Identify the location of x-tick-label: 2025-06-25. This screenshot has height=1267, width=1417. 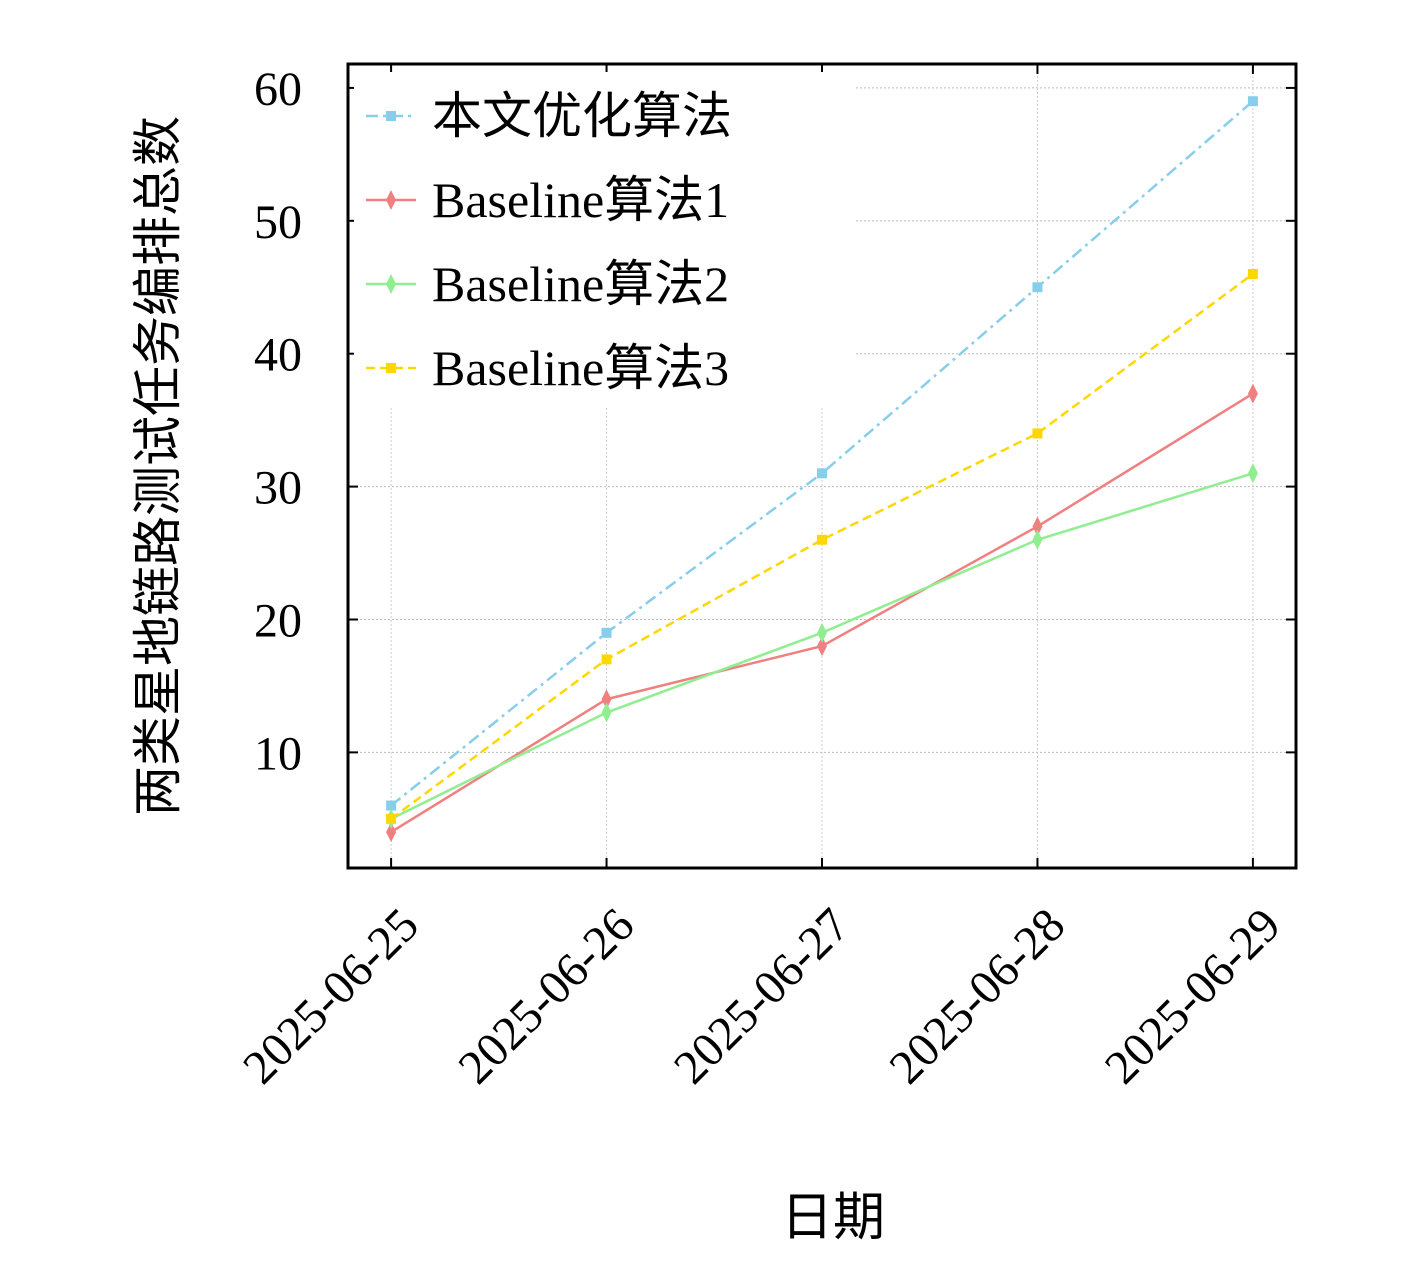
(331, 996).